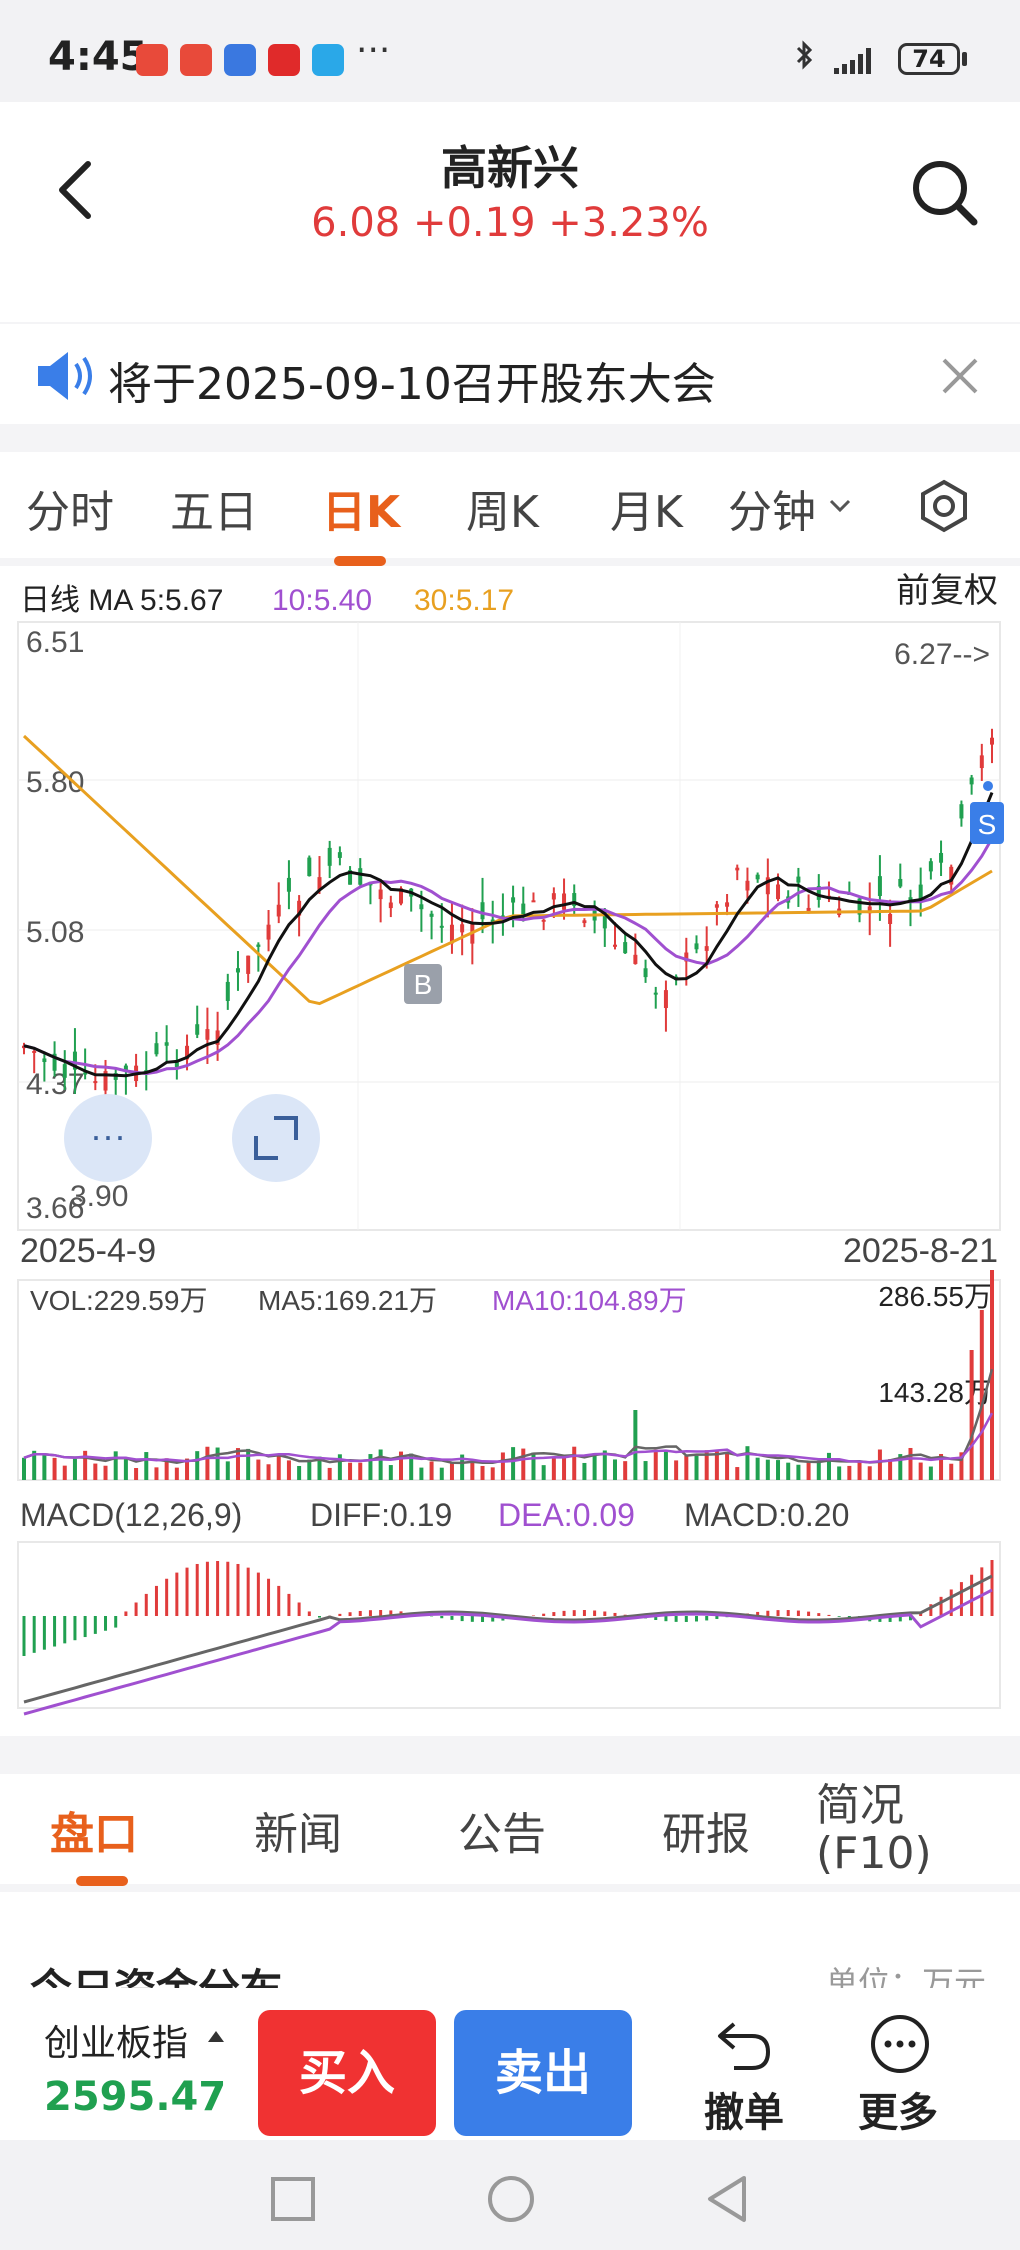 This screenshot has width=1020, height=2250. What do you see at coordinates (510, 168) in the screenshot?
I see `stock-name: 高新兴` at bounding box center [510, 168].